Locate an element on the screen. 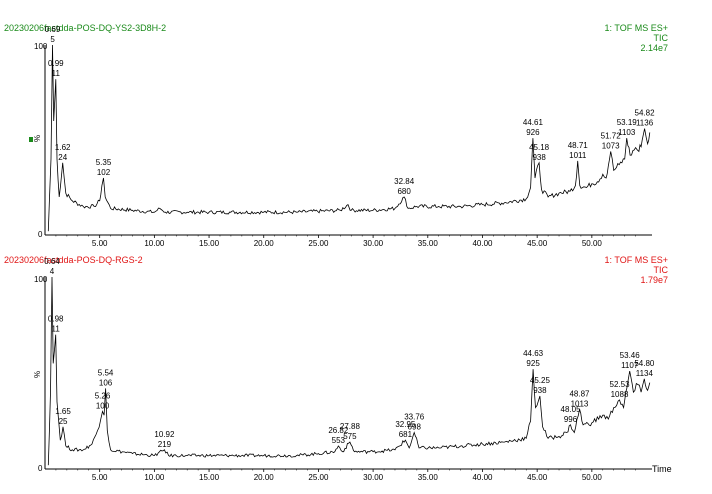 The height and width of the screenshot is (494, 712). peak-time-label: 10.92 is located at coordinates (164, 434).